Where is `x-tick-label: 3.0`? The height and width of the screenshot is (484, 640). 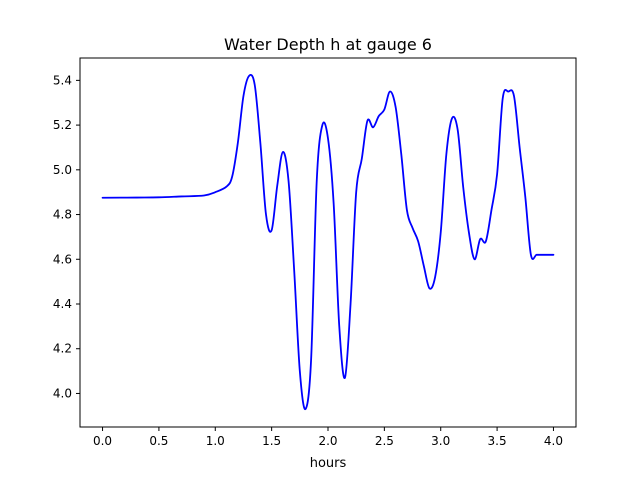
x-tick-label: 3.0 is located at coordinates (440, 441).